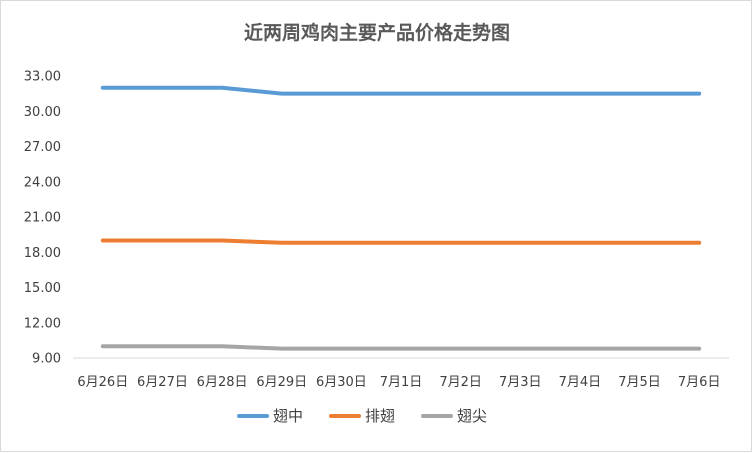  What do you see at coordinates (42, 323) in the screenshot?
I see `y-tick-label: 12.00` at bounding box center [42, 323].